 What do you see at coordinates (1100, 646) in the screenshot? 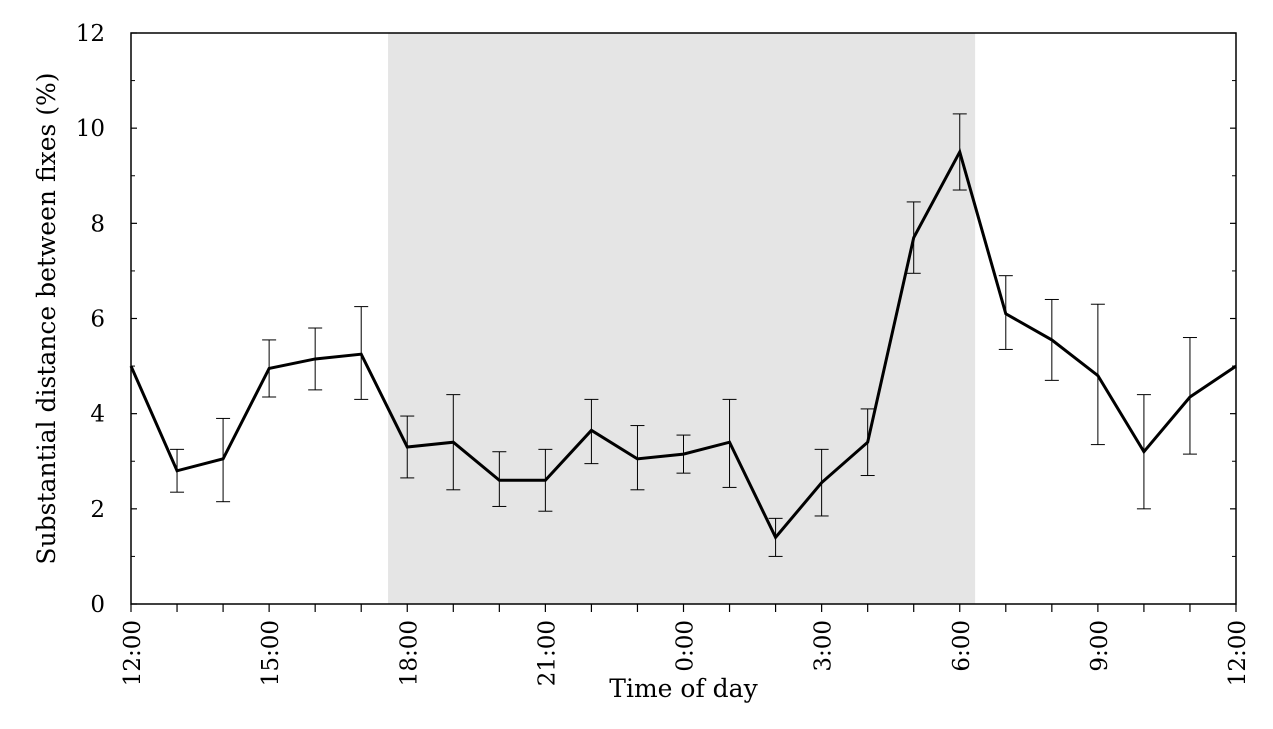
I see `x-tick-label: 9:00` at bounding box center [1100, 646].